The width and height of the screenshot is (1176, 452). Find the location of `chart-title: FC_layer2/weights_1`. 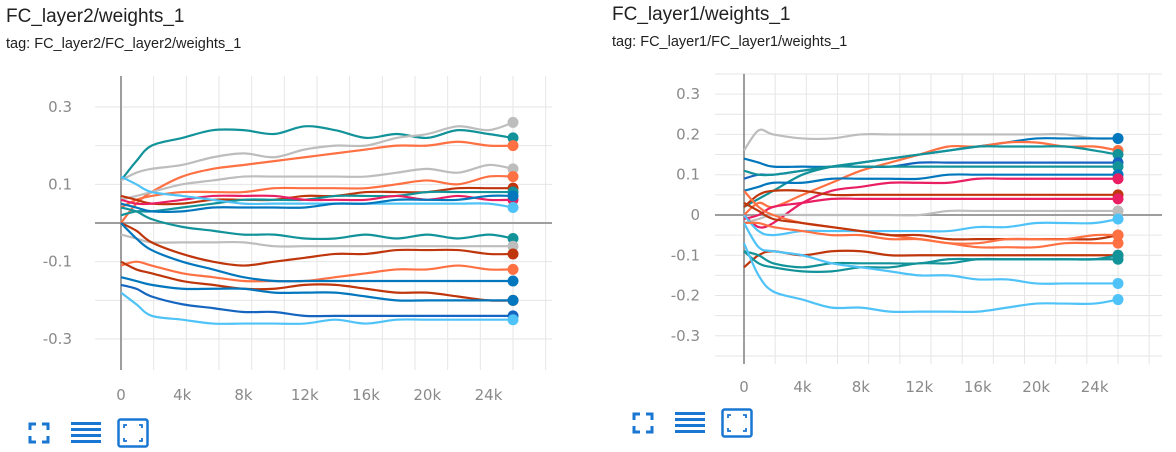

chart-title: FC_layer2/weights_1 is located at coordinates (95, 16).